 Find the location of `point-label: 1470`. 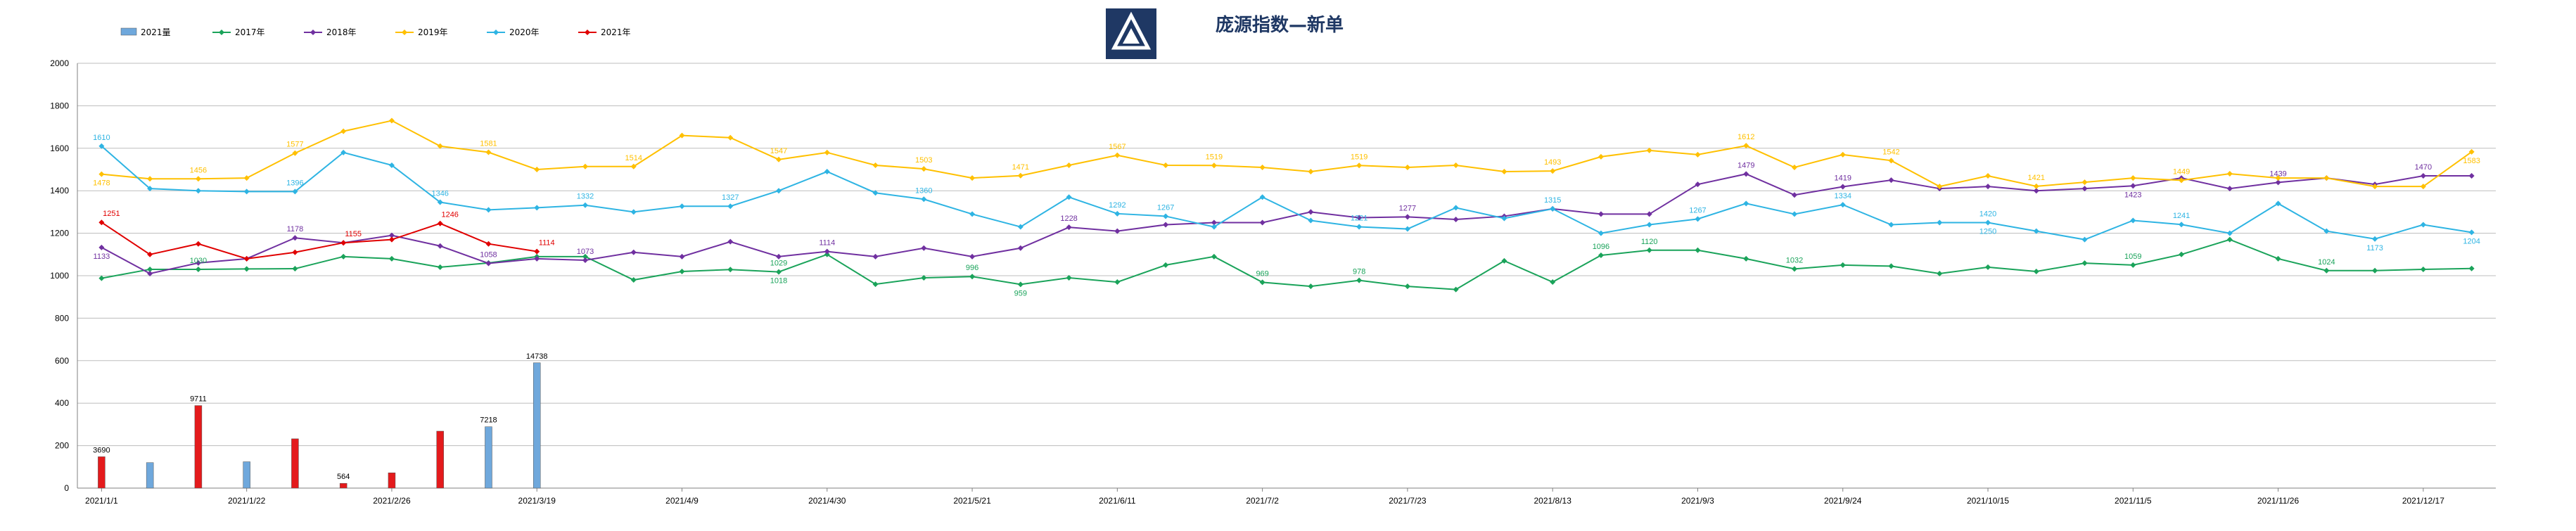

point-label: 1470 is located at coordinates (2423, 167).